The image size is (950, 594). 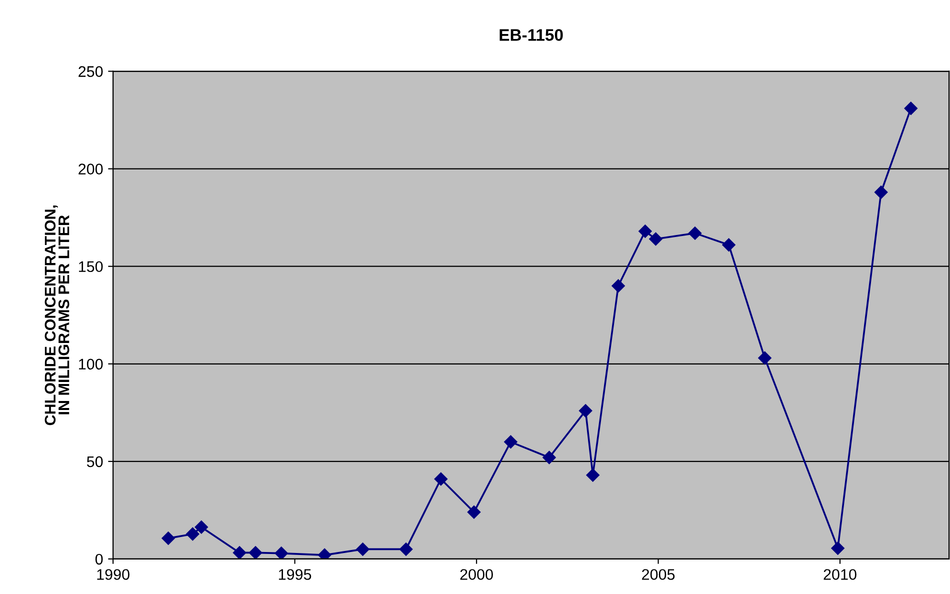 I want to click on x-tick-label: 1995, so click(x=295, y=574).